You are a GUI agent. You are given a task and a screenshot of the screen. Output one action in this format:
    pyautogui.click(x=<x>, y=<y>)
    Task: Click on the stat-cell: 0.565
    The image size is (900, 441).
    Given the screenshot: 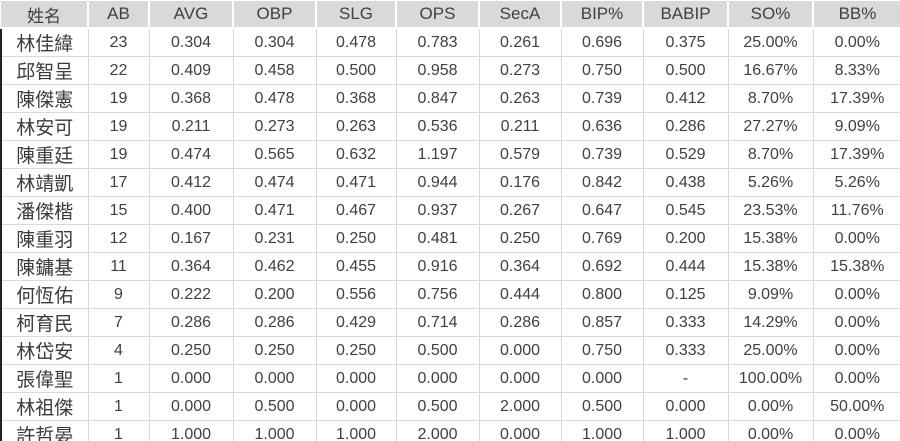 What is the action you would take?
    pyautogui.click(x=275, y=154)
    